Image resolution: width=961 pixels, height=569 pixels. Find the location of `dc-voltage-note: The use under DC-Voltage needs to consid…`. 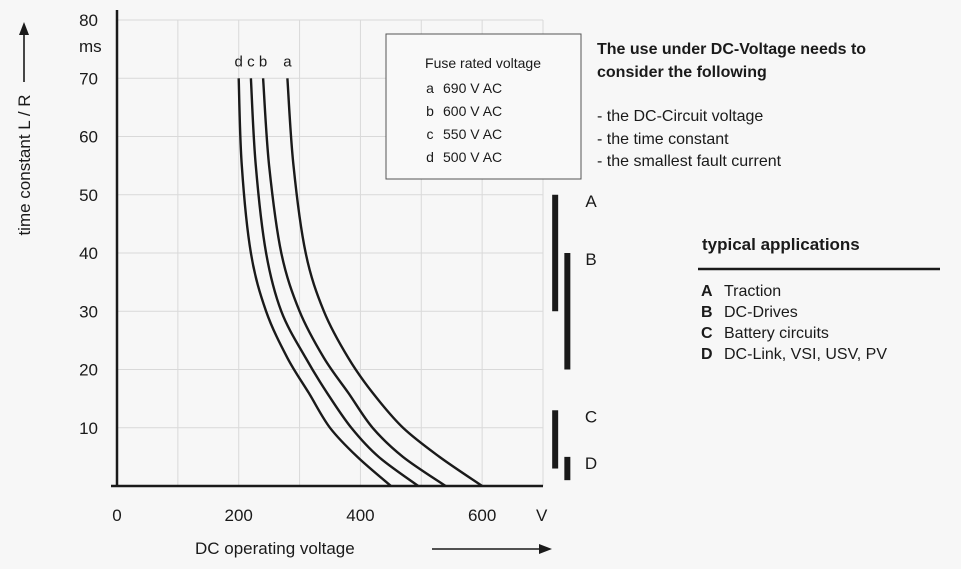

dc-voltage-note: The use under DC-Voltage needs to consid… is located at coordinates (731, 105).